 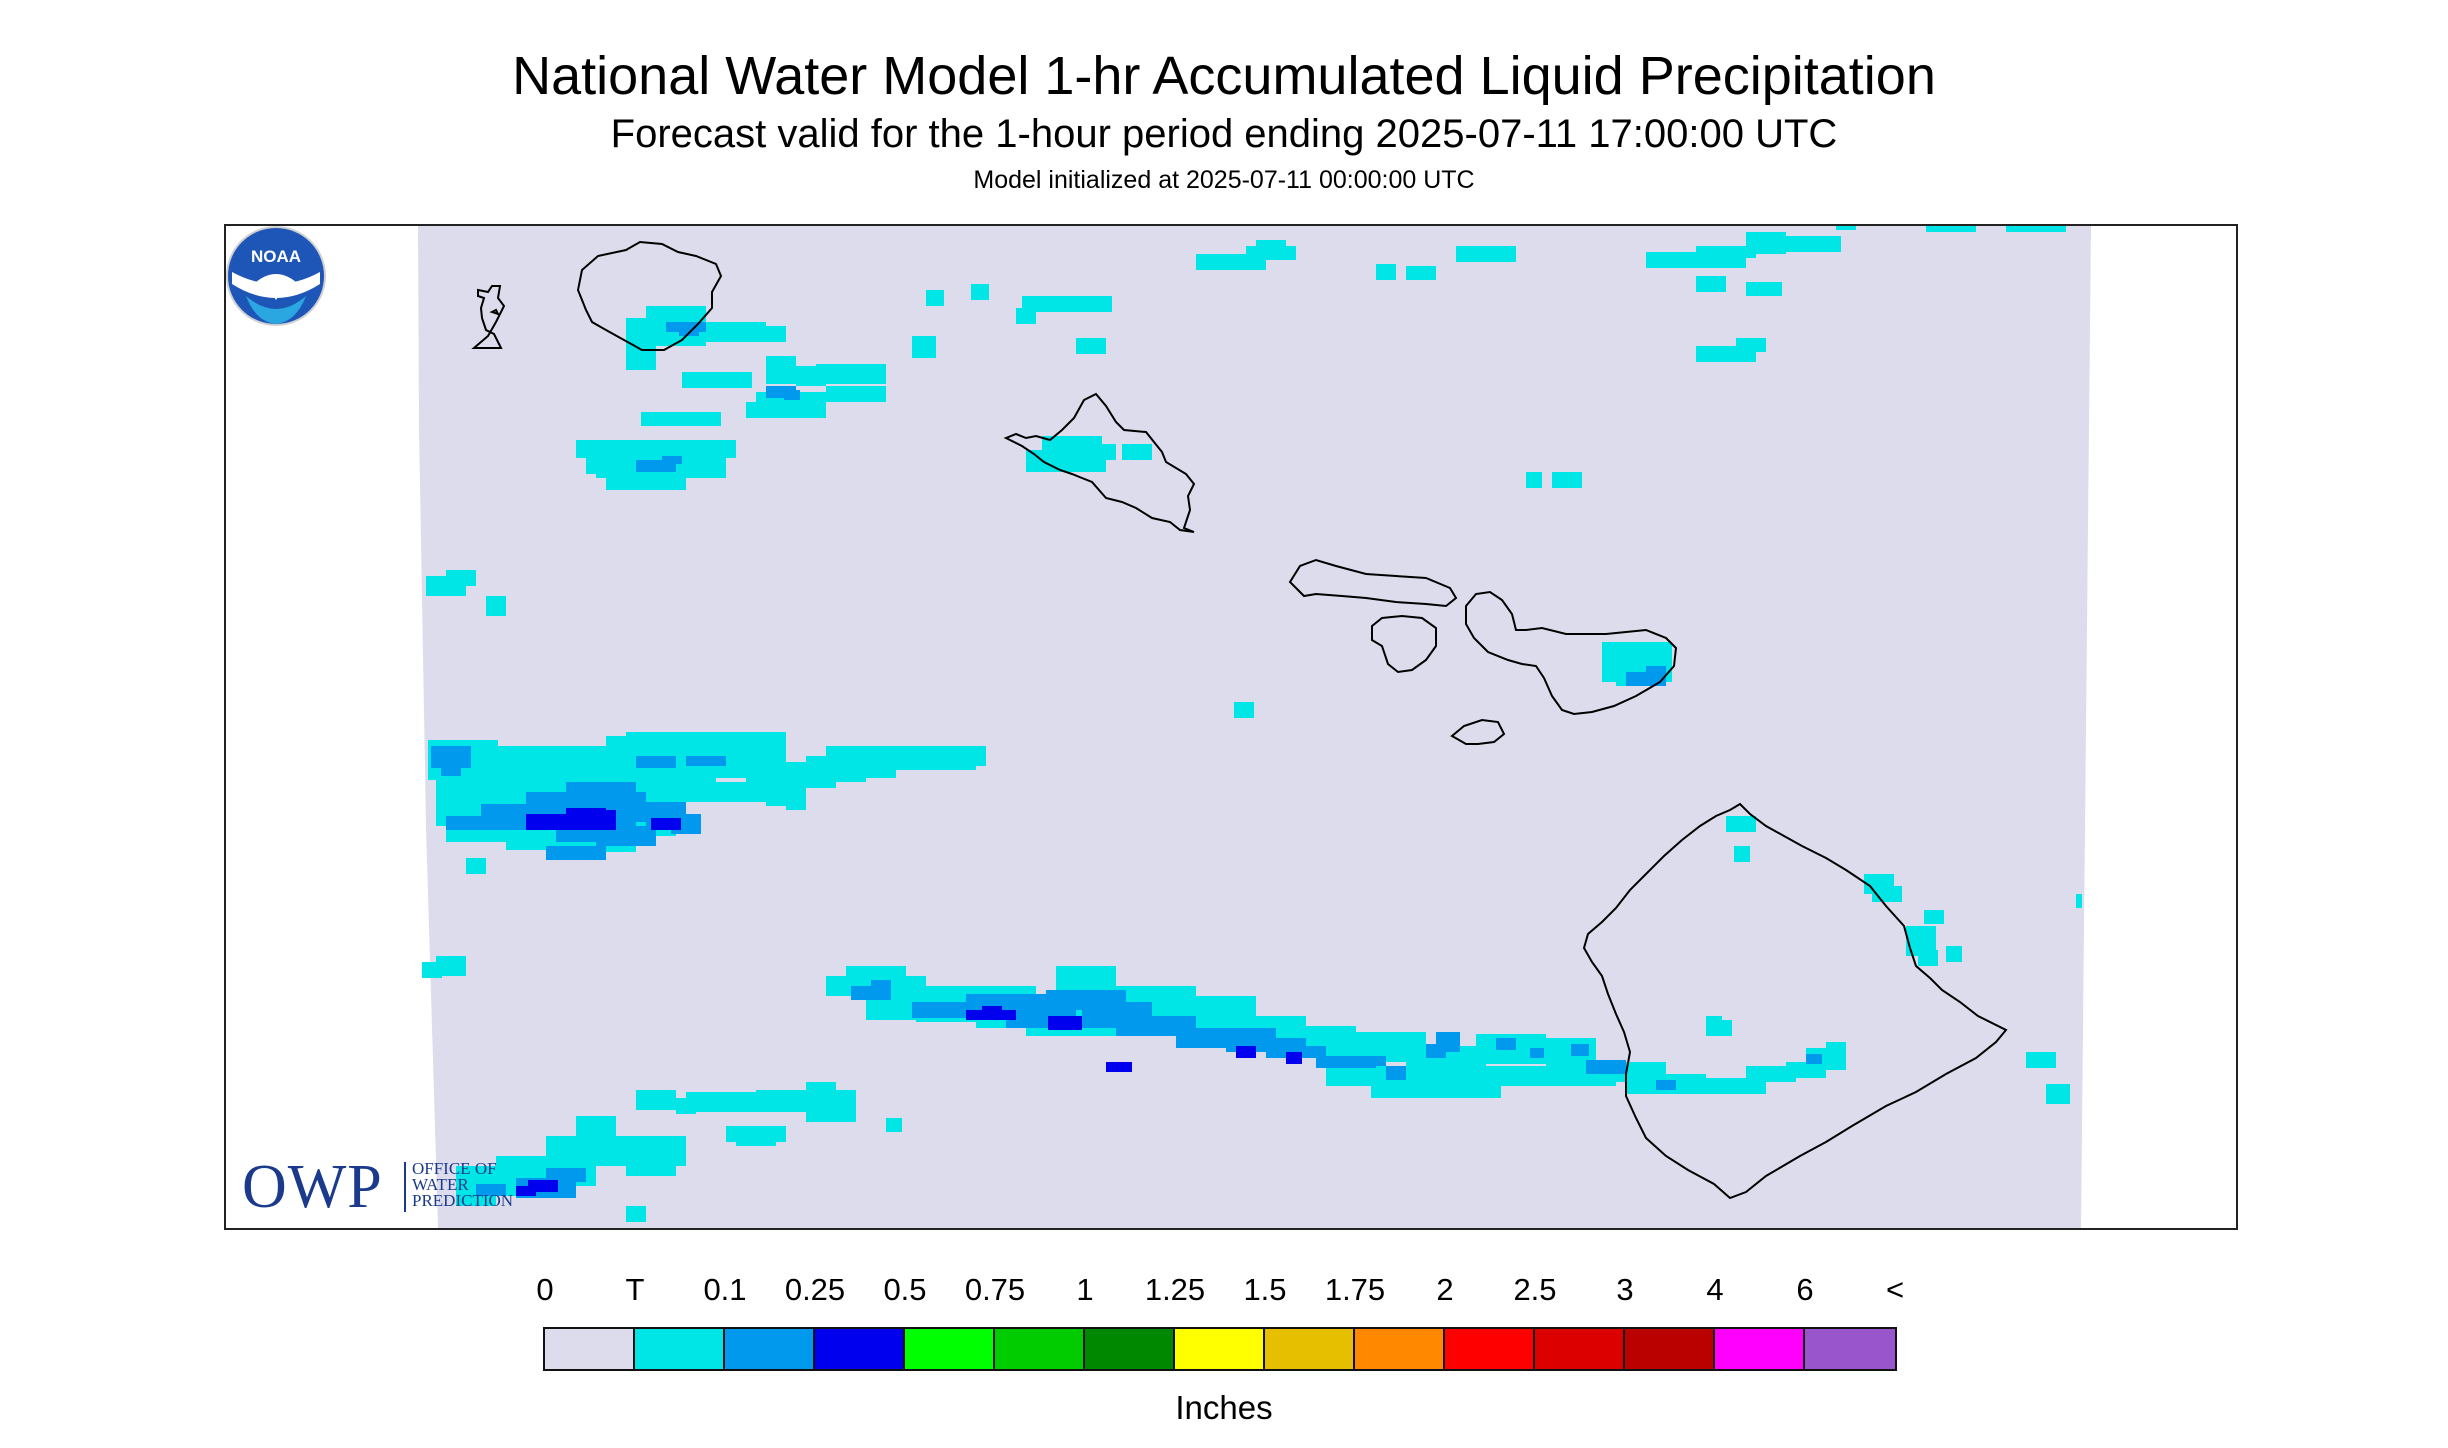 What do you see at coordinates (1535, 1289) in the screenshot?
I see `legend-label: 2.5` at bounding box center [1535, 1289].